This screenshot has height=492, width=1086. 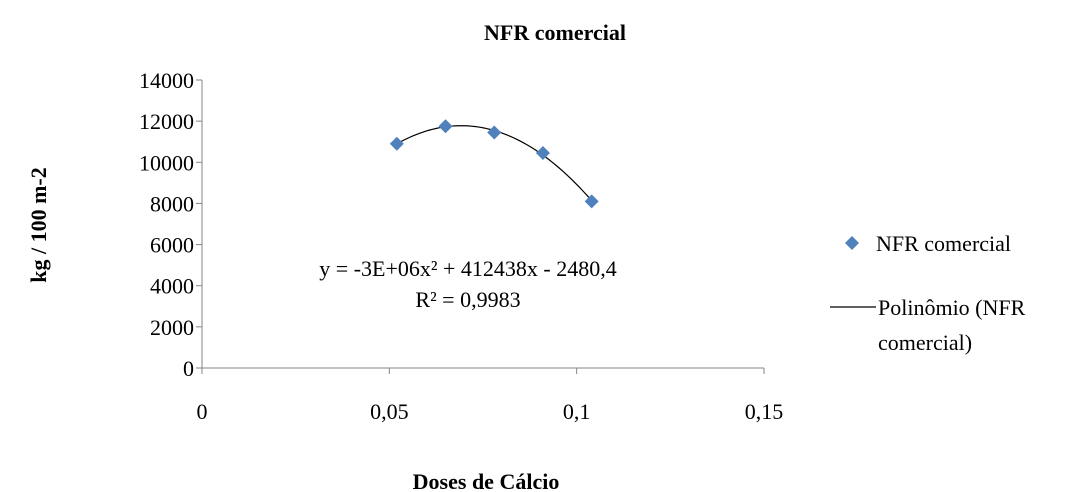 I want to click on legend: NFR comercial Polinômio (NFR comercial), so click(x=928, y=293).